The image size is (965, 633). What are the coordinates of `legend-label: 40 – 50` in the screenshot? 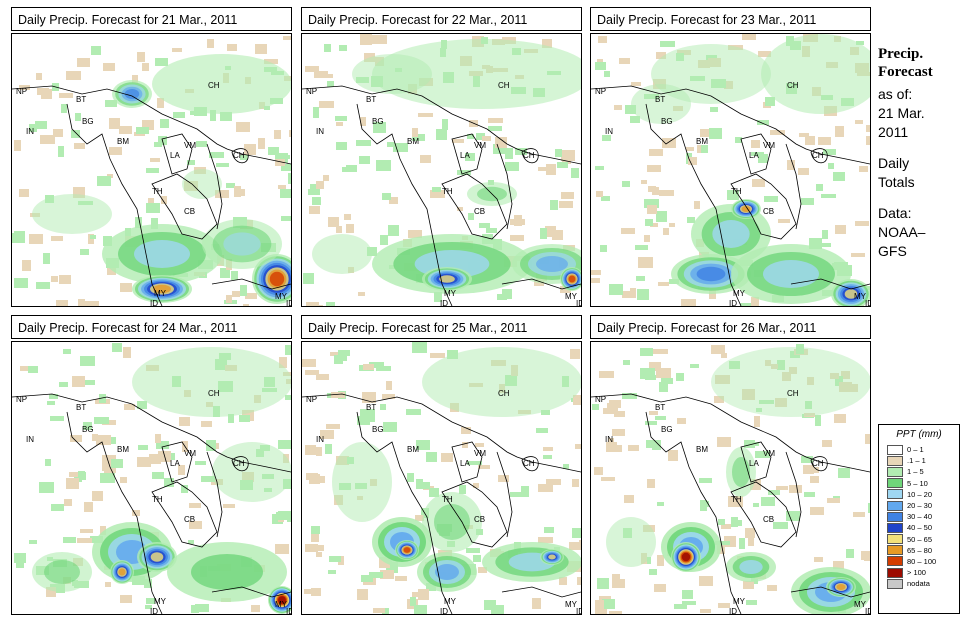 It's located at (920, 528).